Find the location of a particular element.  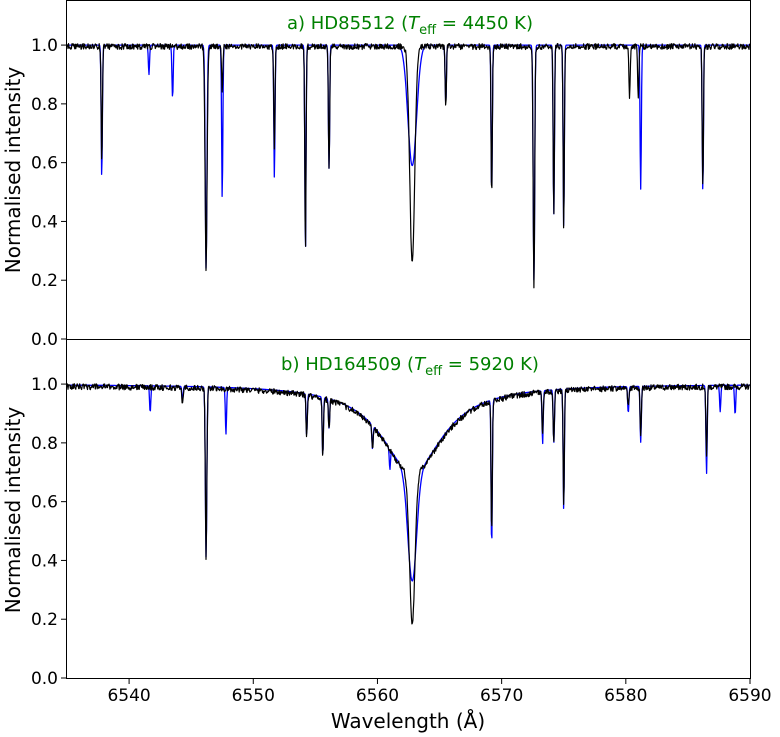

xtick-label: 6570 is located at coordinates (501, 696).